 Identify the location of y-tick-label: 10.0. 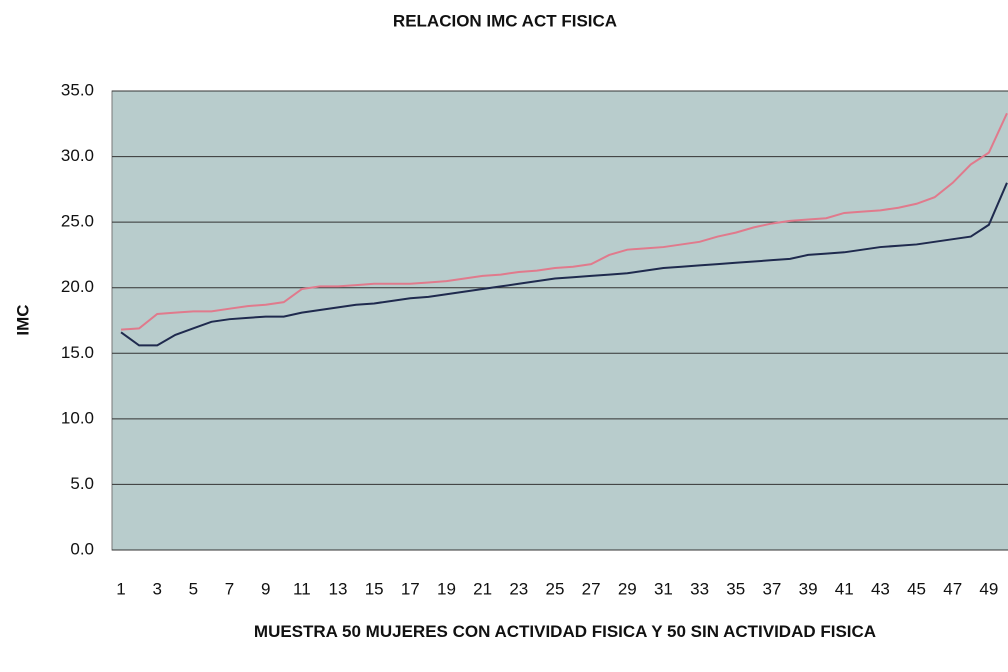
(77, 417).